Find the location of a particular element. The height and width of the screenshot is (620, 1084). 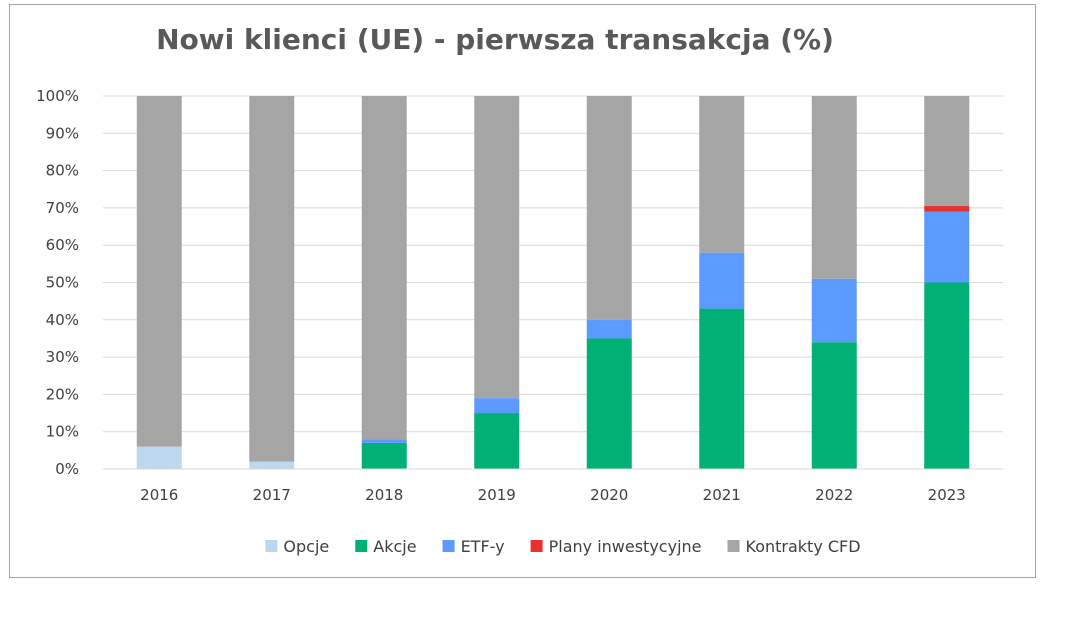

legend-item: ETF-y is located at coordinates (473, 546).